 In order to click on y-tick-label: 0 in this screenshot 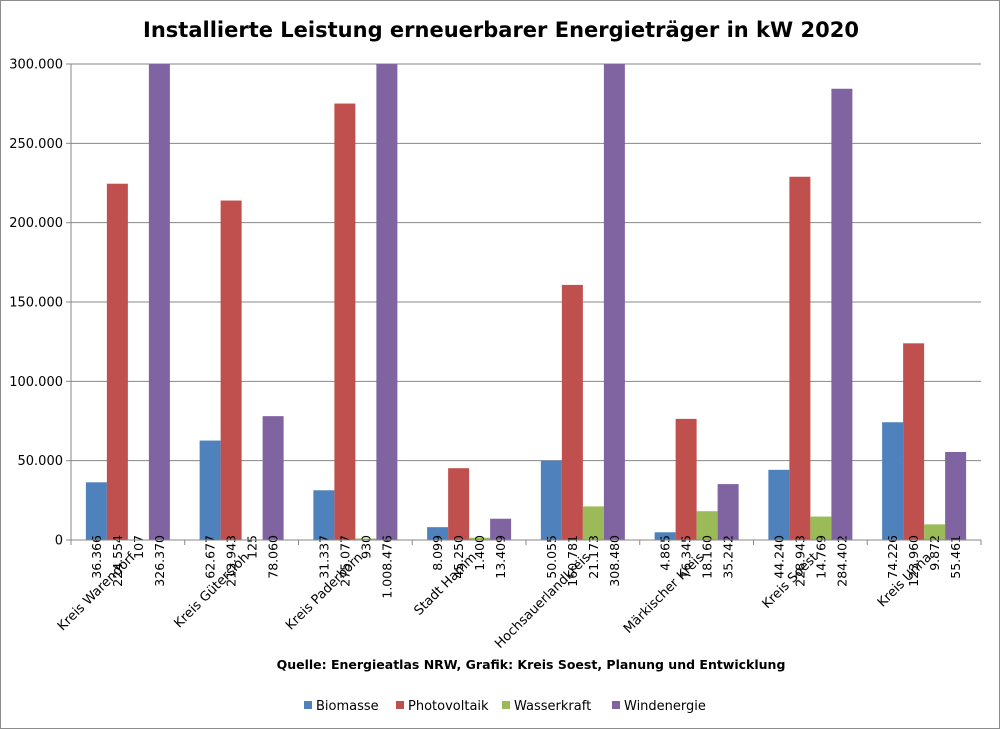, I will do `click(59, 541)`.